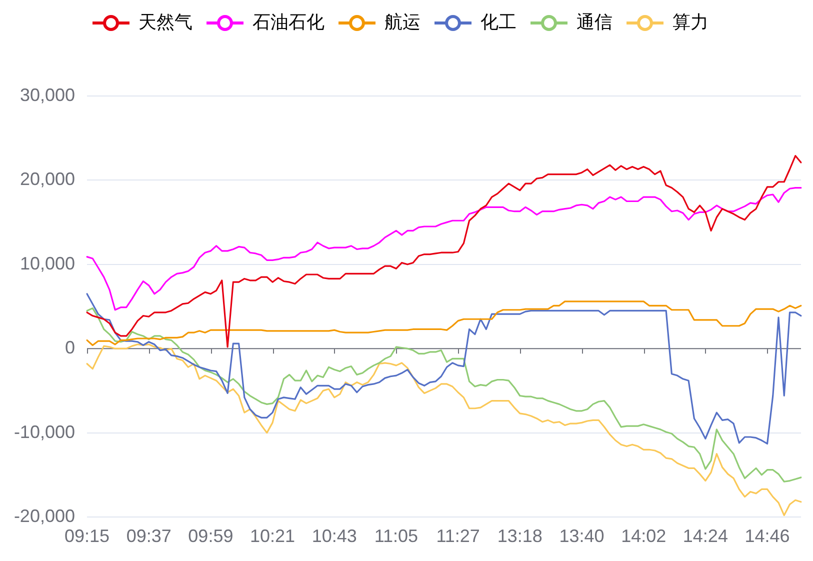 Image resolution: width=813 pixels, height=561 pixels. Describe the element at coordinates (581, 536) in the screenshot. I see `x-tick-label: 13:40` at that location.